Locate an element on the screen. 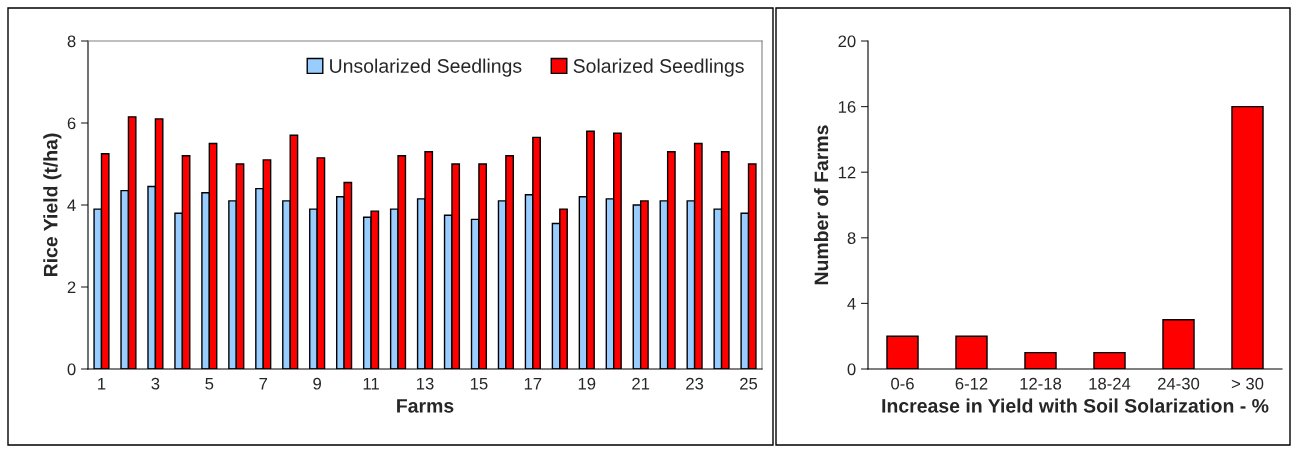  legend-label: Solarized Seedlings is located at coordinates (658, 67).